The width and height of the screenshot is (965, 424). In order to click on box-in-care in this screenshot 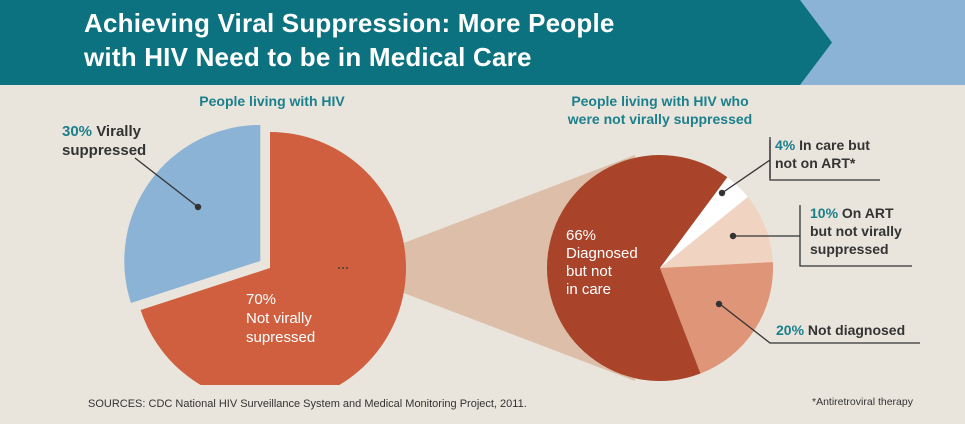, I will do `click(824, 160)`.